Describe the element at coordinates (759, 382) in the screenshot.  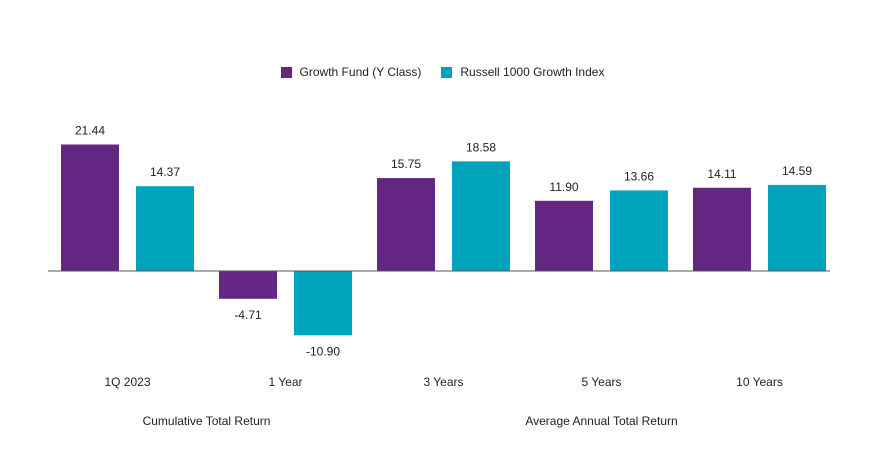
I see `category-label-10-years: 10 Years` at that location.